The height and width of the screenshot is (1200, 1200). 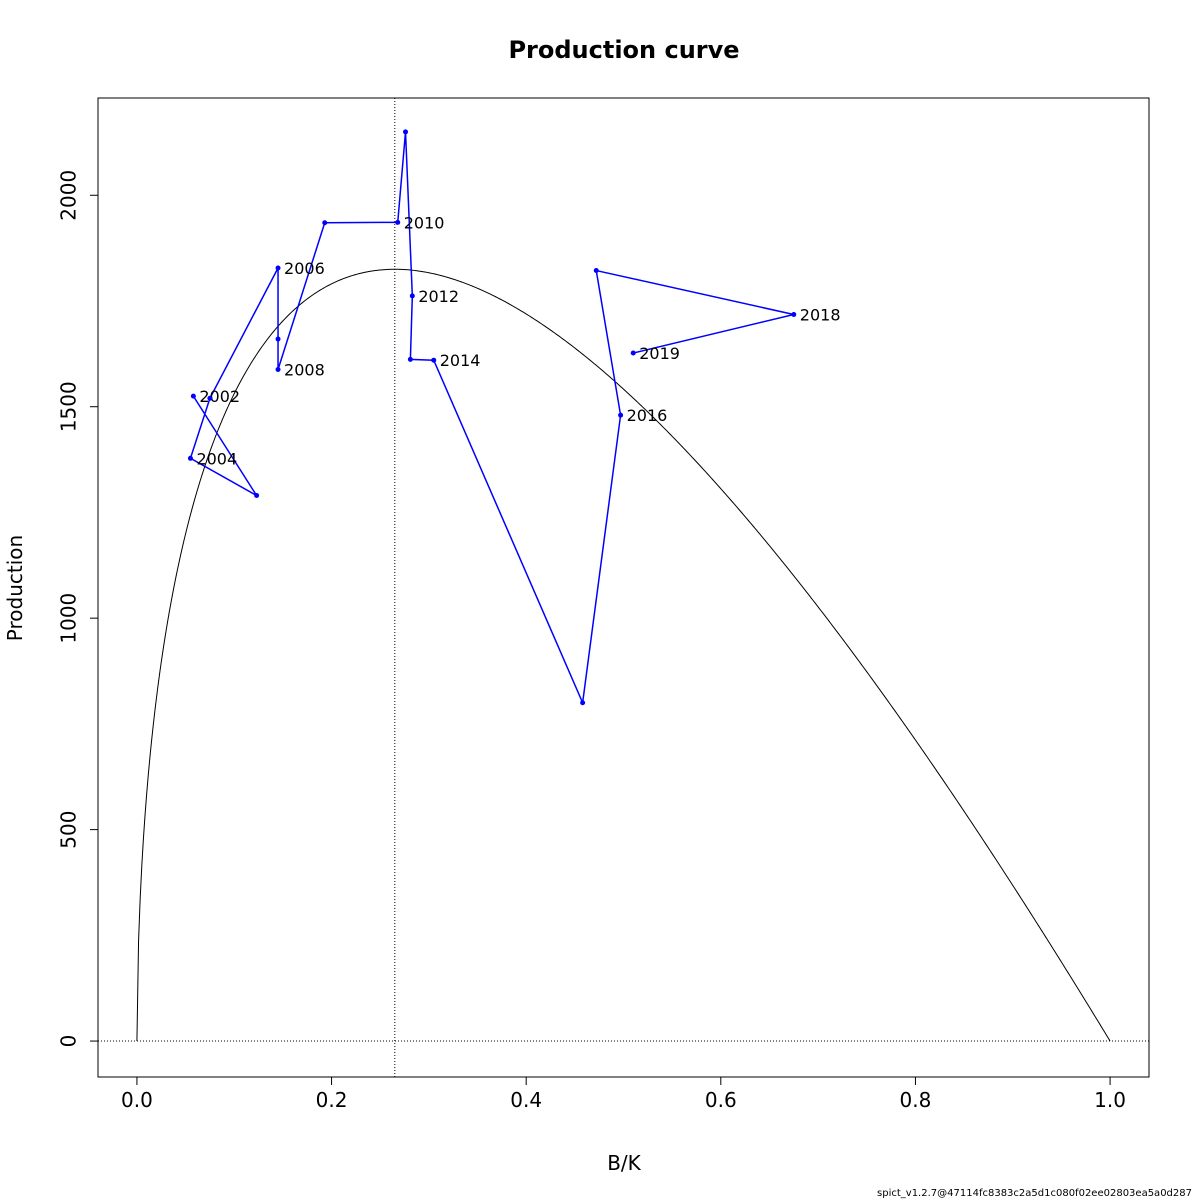 What do you see at coordinates (216, 458) in the screenshot?
I see `point-year-label: 2004` at bounding box center [216, 458].